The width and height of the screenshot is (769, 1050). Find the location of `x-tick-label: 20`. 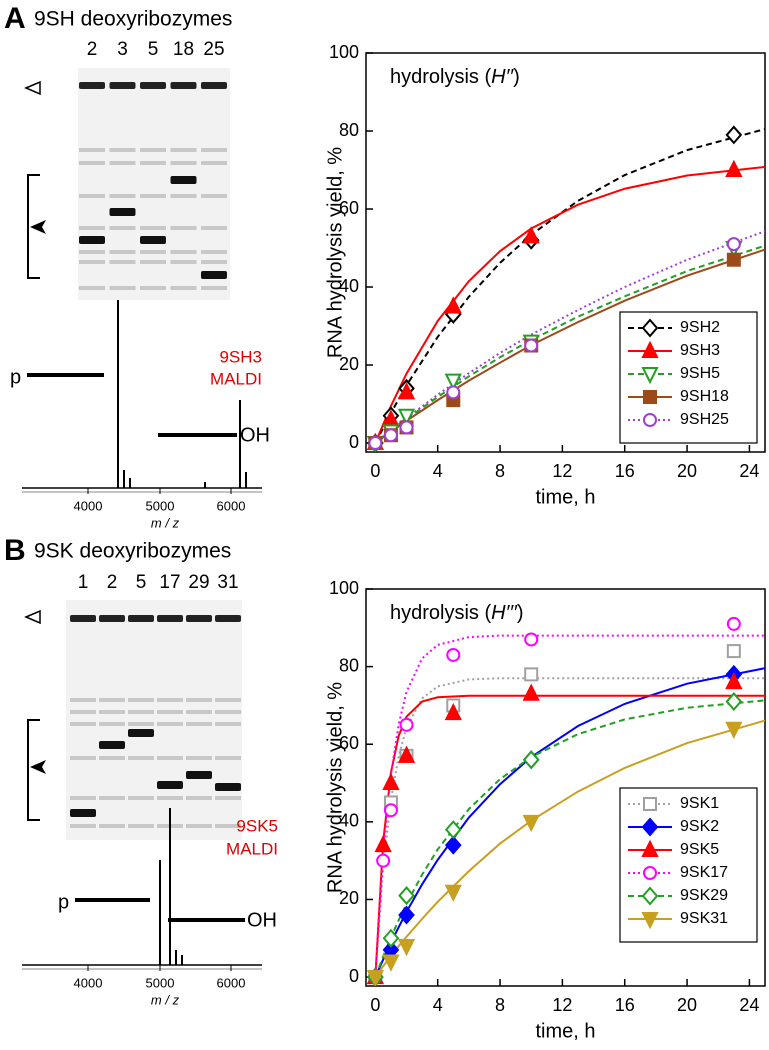

x-tick-label: 20 is located at coordinates (687, 471).